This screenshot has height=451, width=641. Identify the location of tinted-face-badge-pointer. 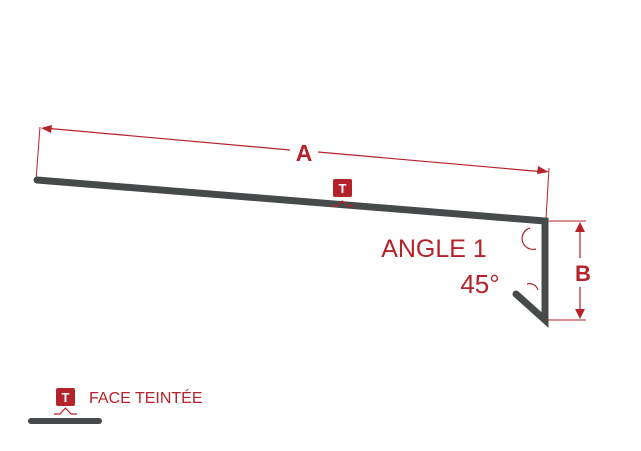
(342, 203).